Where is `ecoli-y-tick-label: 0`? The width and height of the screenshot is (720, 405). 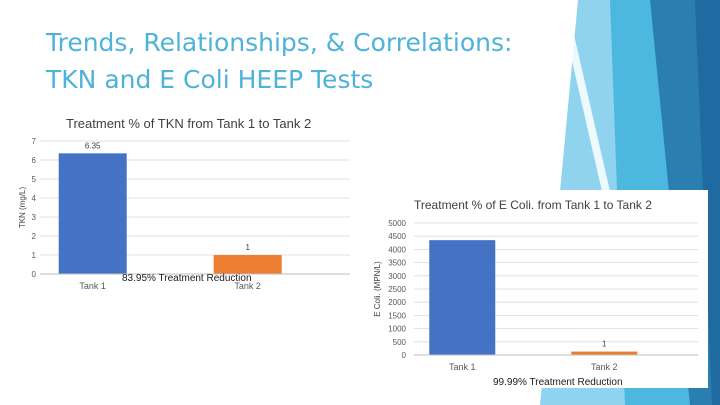
ecoli-y-tick-label: 0 is located at coordinates (404, 355).